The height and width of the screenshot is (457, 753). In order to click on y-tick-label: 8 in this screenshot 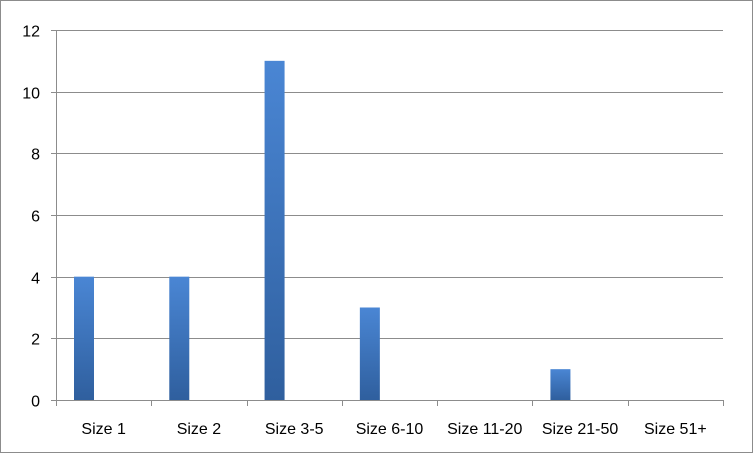, I will do `click(35, 155)`.